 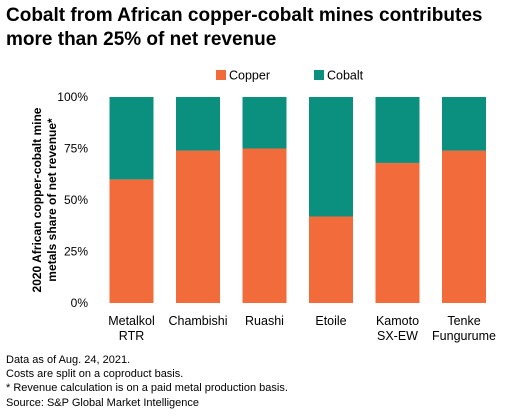 I want to click on legend-swatch-copper, so click(x=221, y=75).